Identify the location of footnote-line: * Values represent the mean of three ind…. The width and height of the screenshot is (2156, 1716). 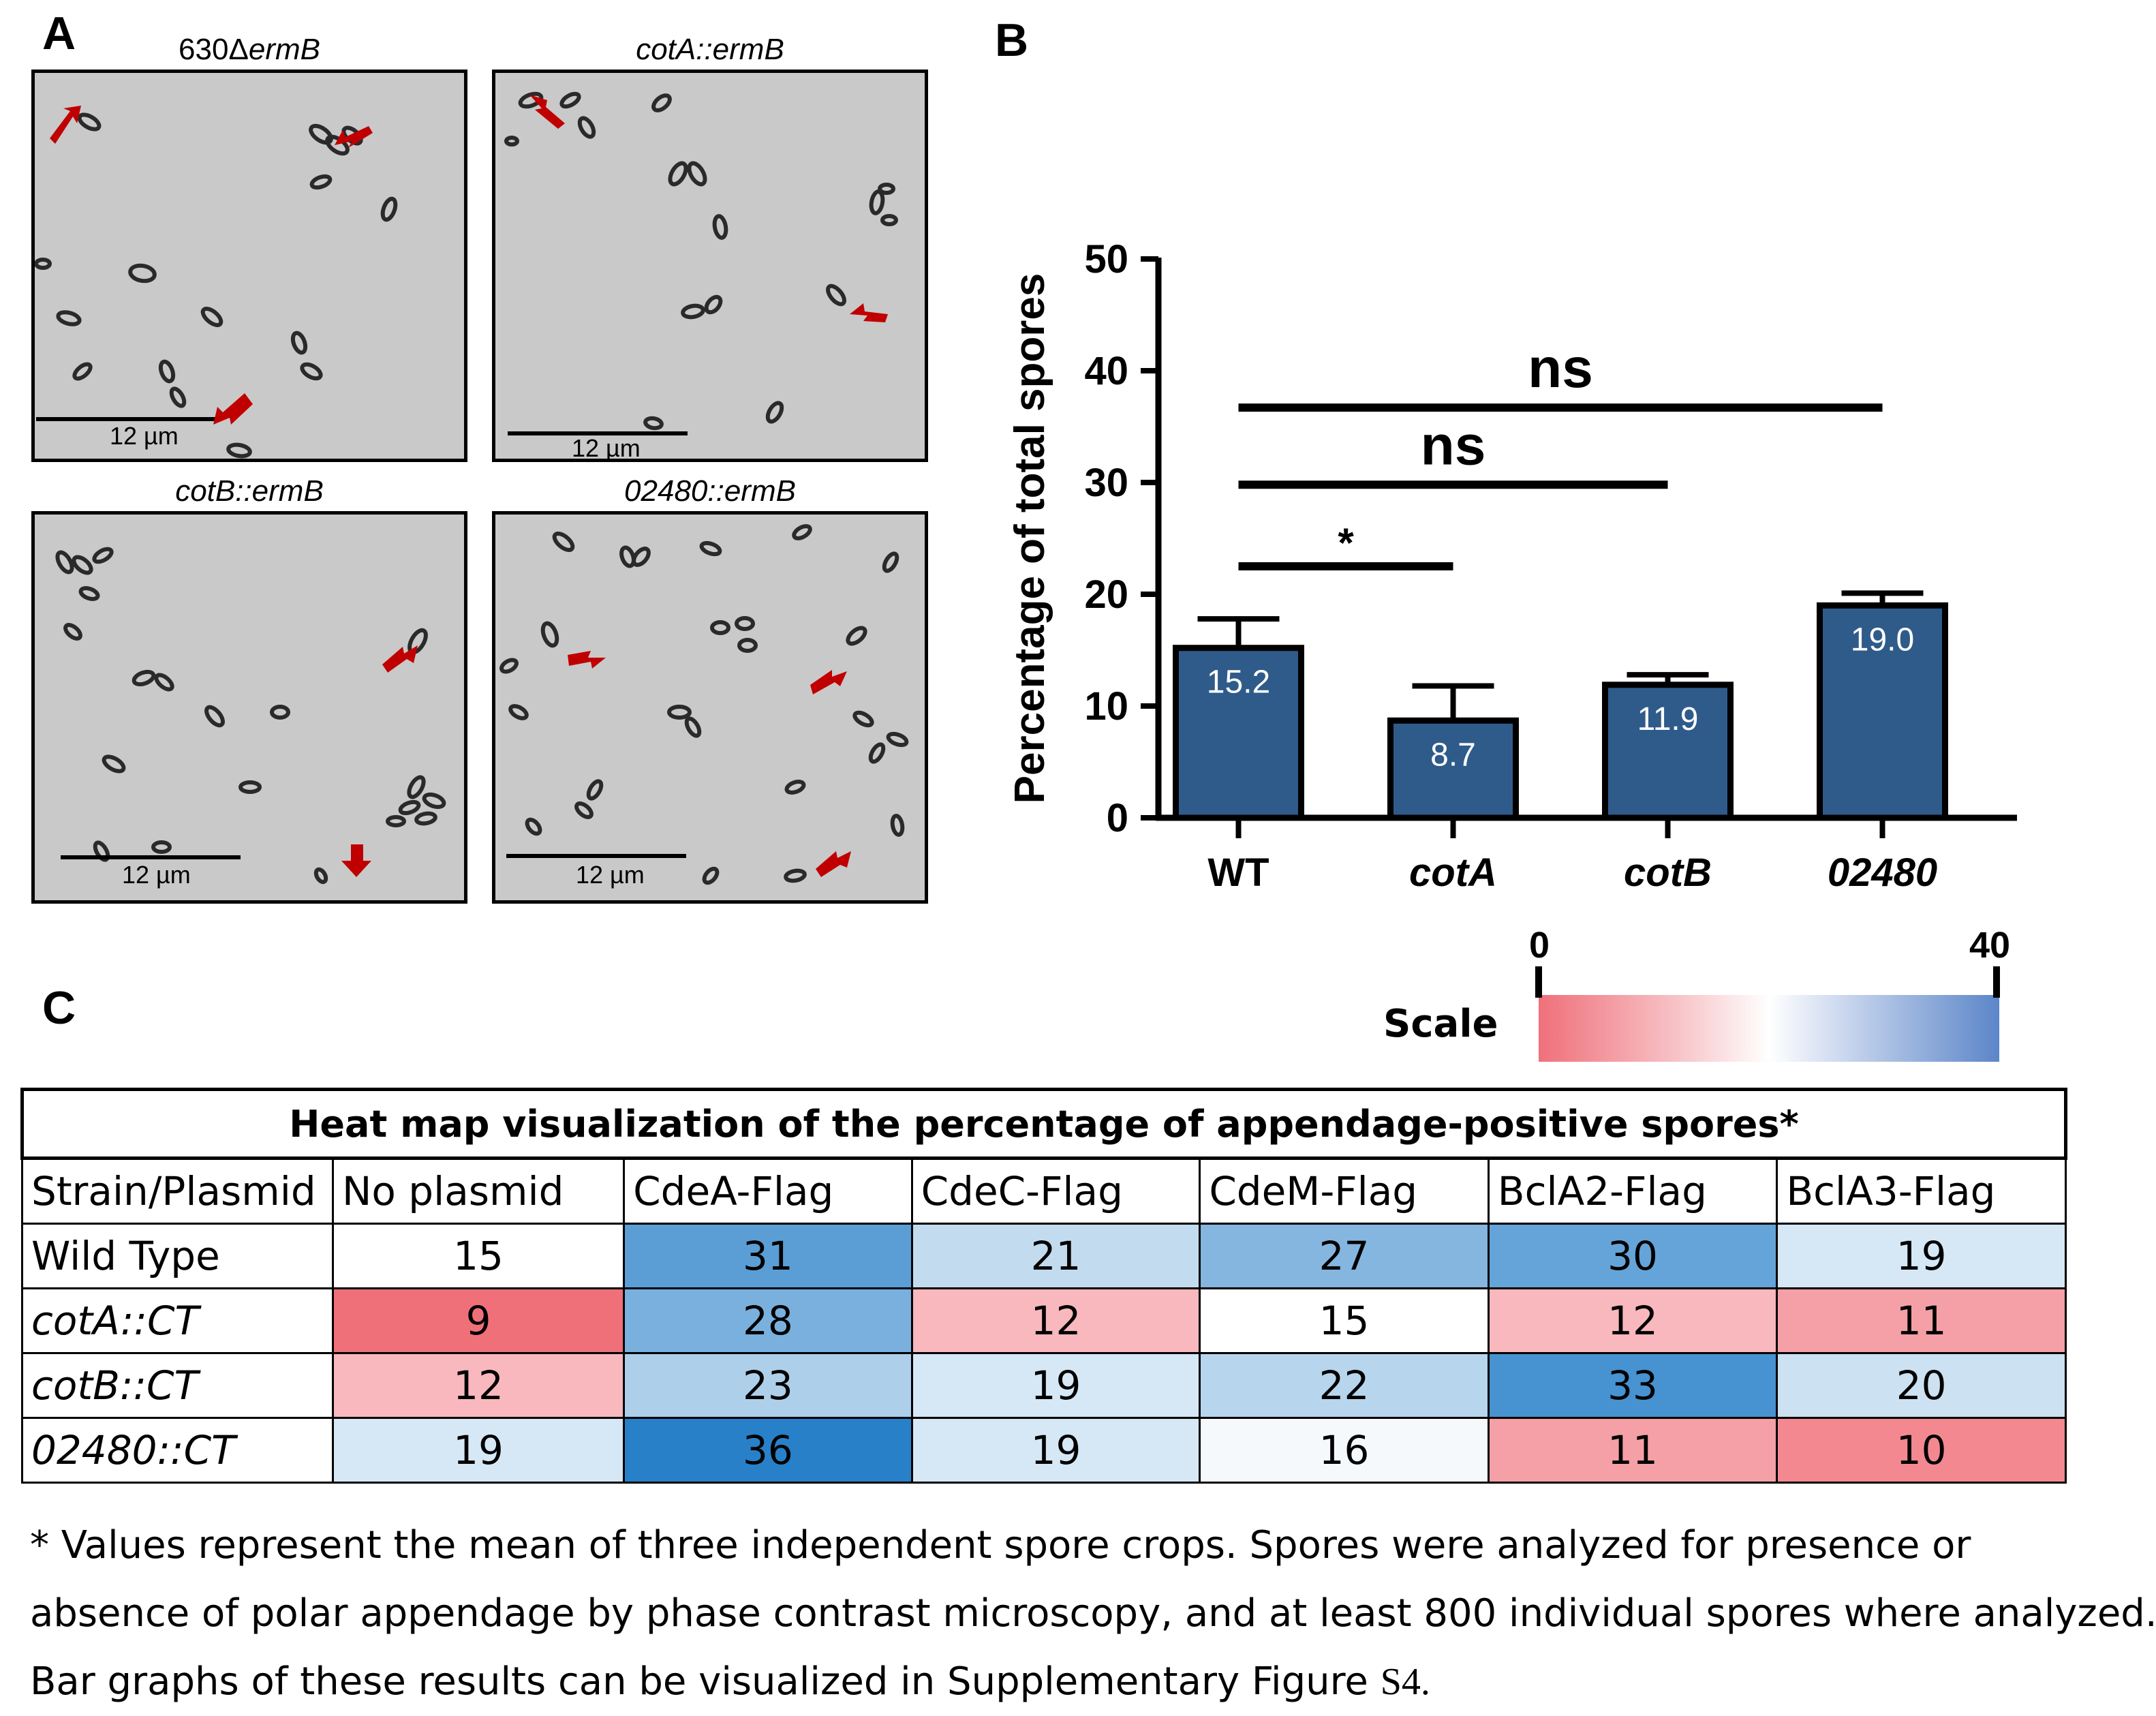
(1000, 1545).